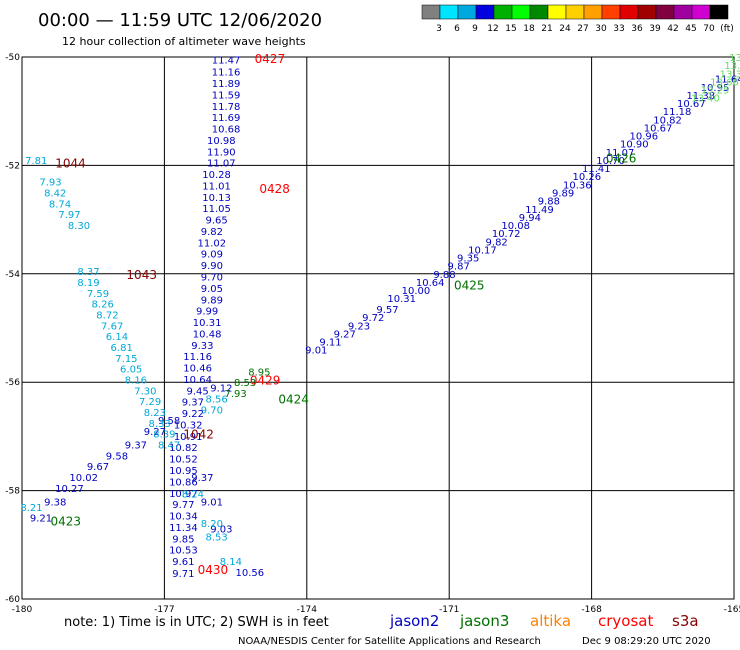 The image size is (740, 650). Describe the element at coordinates (506, 234) in the screenshot. I see `swh-value-jason2: 10.72` at that location.